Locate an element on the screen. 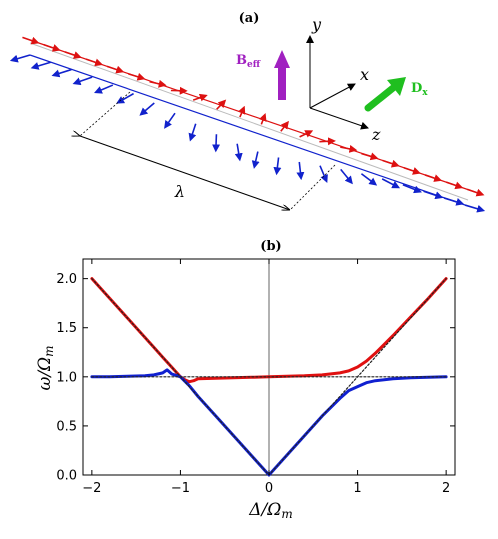 The height and width of the screenshot is (539, 498). d-x-arrow-head is located at coordinates (396, 86).